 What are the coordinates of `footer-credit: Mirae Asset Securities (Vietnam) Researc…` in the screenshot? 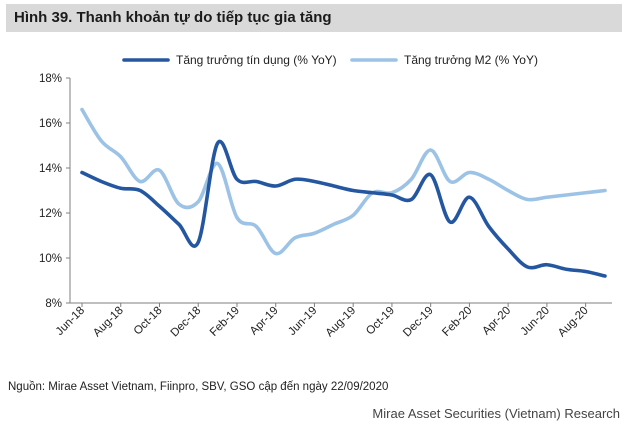 It's located at (496, 413).